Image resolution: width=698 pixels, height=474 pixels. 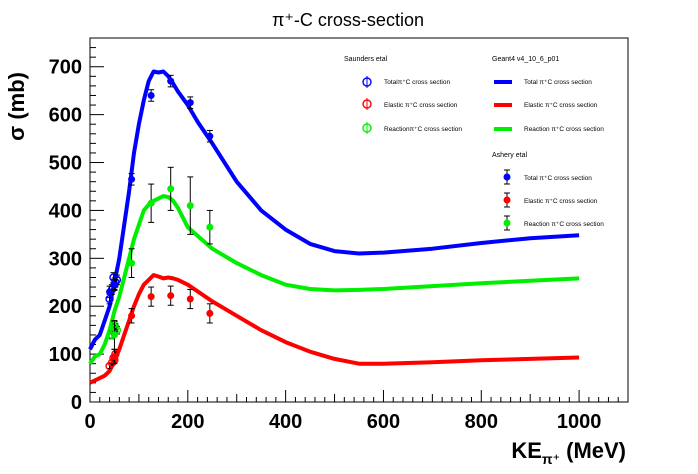 I want to click on y-tick-label: 300, so click(x=65, y=259).